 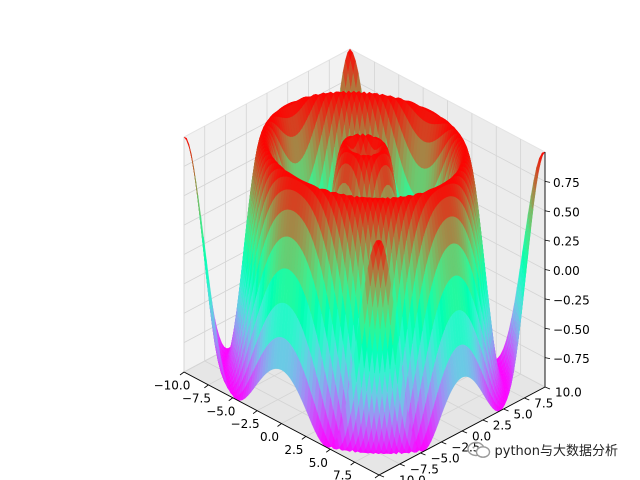 I want to click on x-tick-label: 5.0, so click(x=318, y=463).